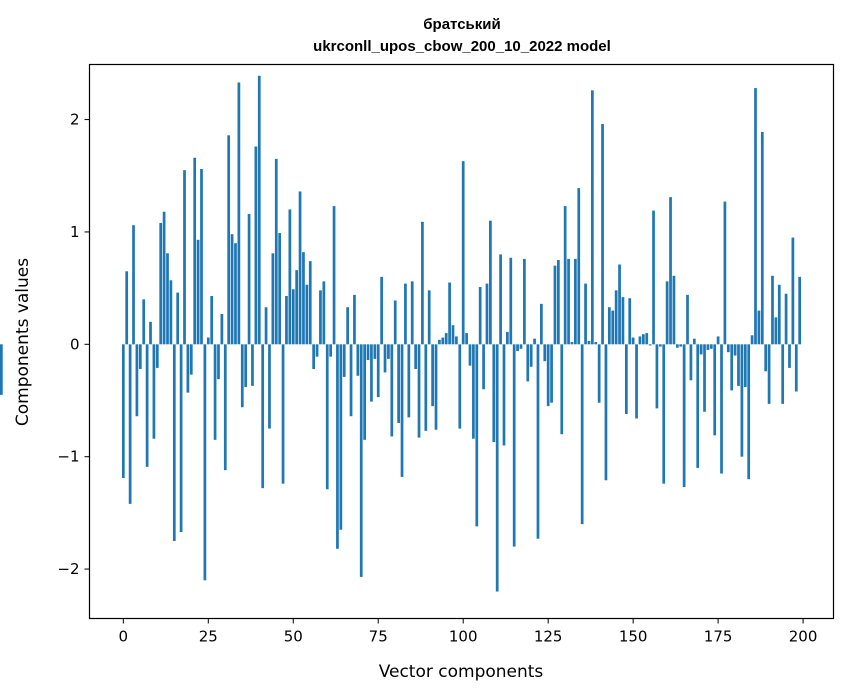 This screenshot has height=696, width=847. What do you see at coordinates (461, 24) in the screenshot?
I see `chart-title-line-1: братський` at bounding box center [461, 24].